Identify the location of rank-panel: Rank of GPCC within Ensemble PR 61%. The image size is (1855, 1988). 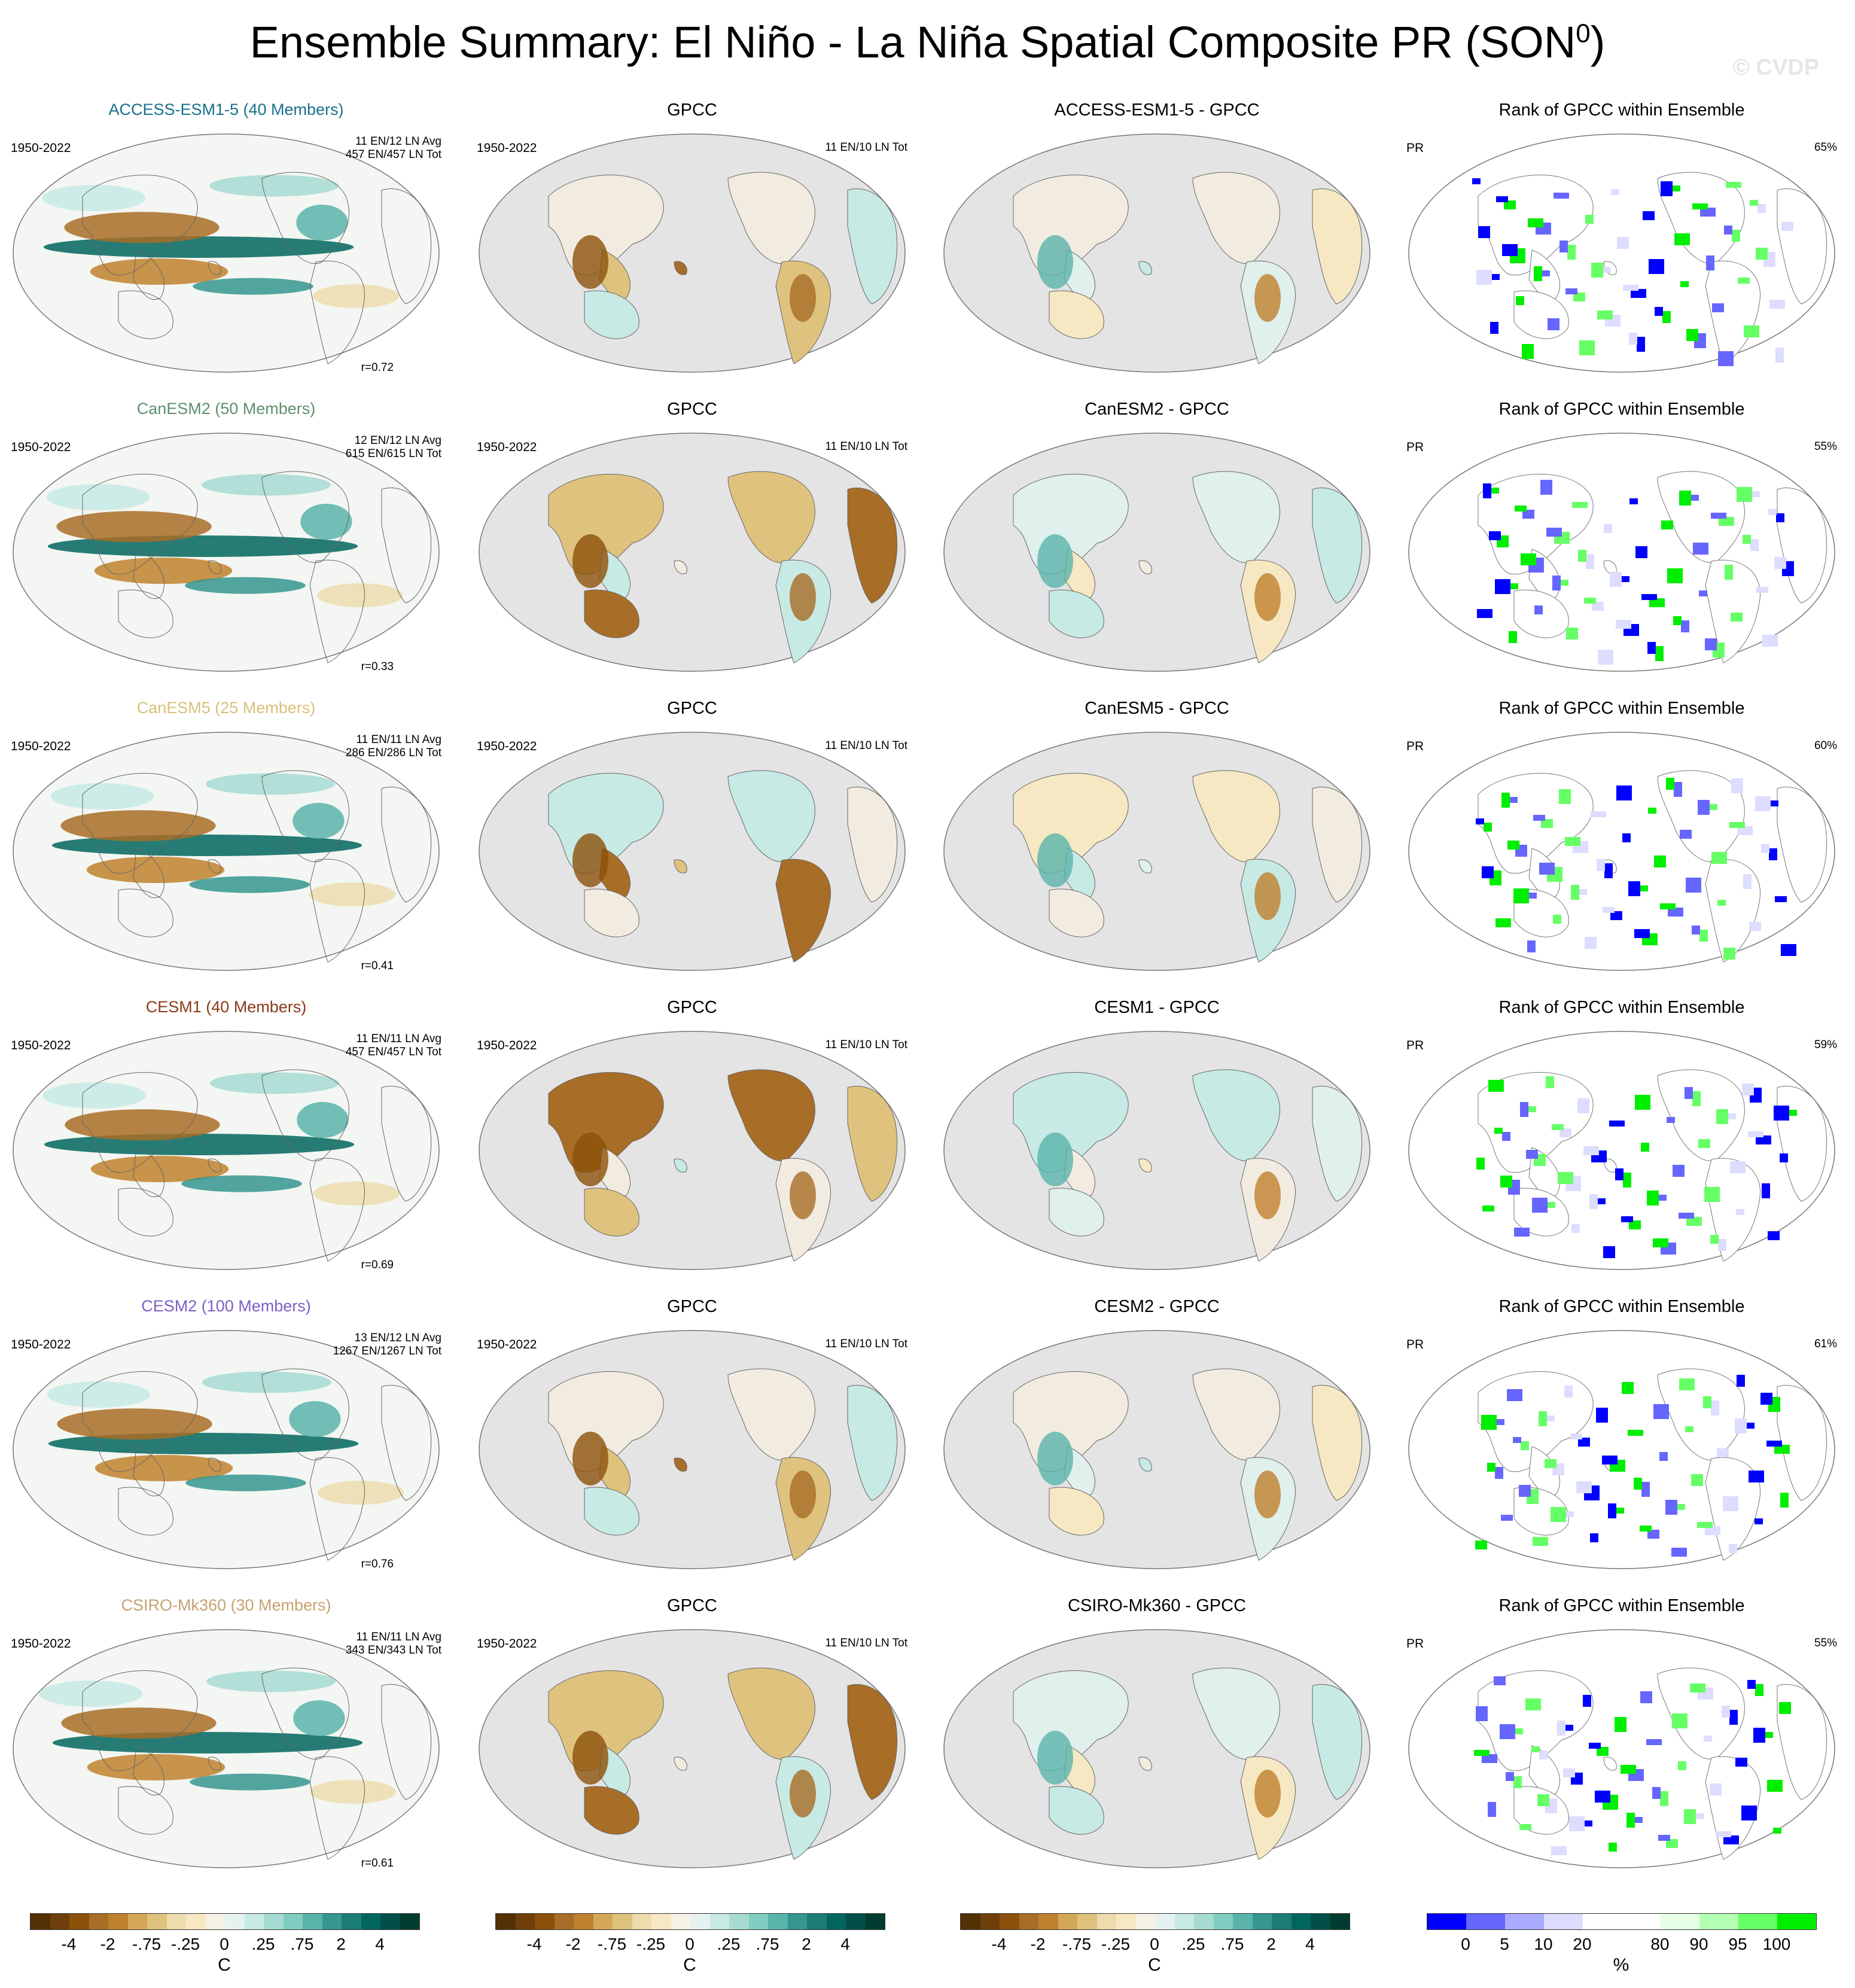
(1621, 1433).